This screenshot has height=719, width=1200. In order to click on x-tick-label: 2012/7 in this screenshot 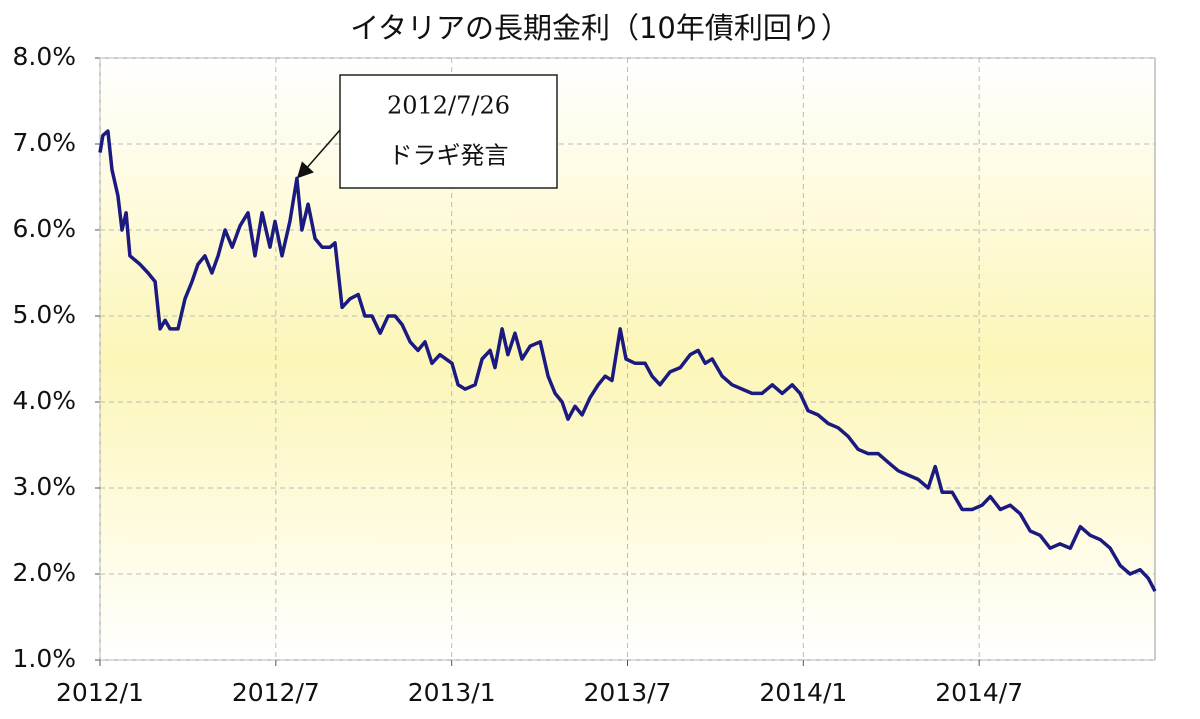, I will do `click(276, 692)`.